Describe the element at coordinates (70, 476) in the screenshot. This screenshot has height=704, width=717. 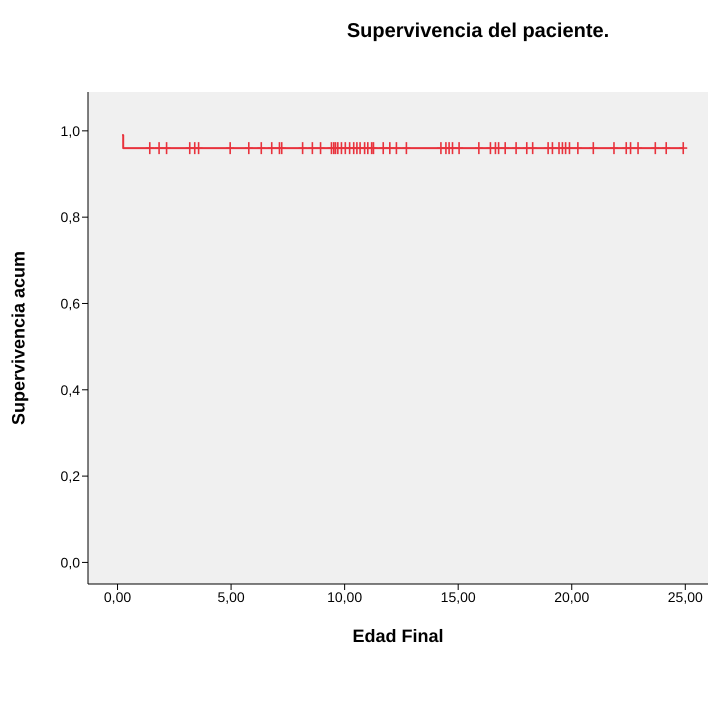
I see `y-tick-label: 0,2` at that location.